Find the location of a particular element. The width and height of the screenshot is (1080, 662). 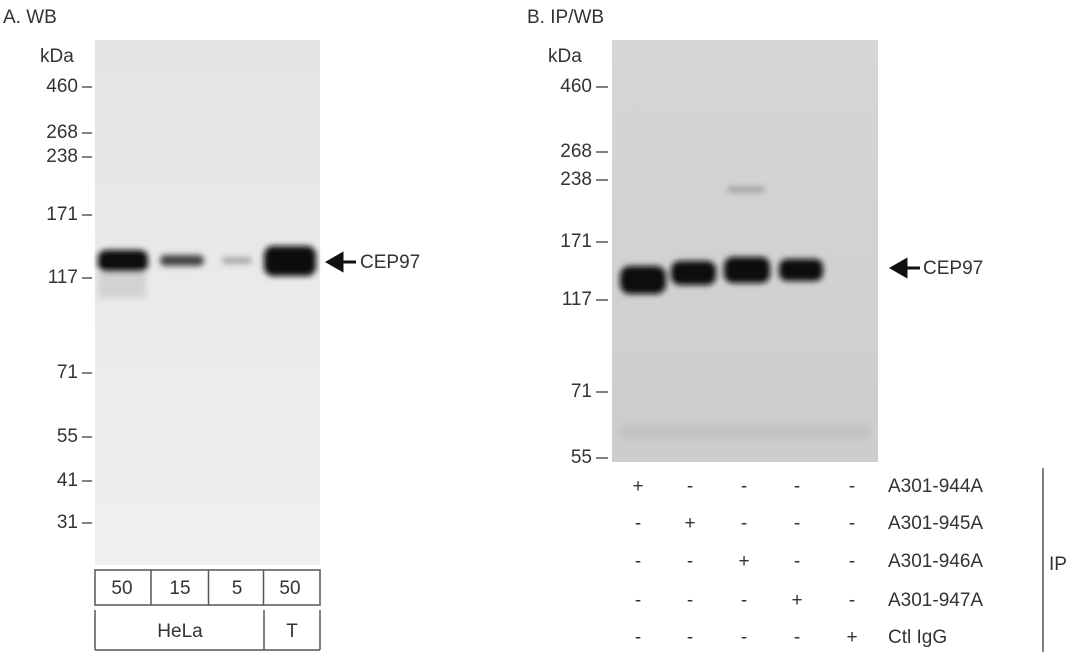

panel-title: B. IP/WB is located at coordinates (565, 17).